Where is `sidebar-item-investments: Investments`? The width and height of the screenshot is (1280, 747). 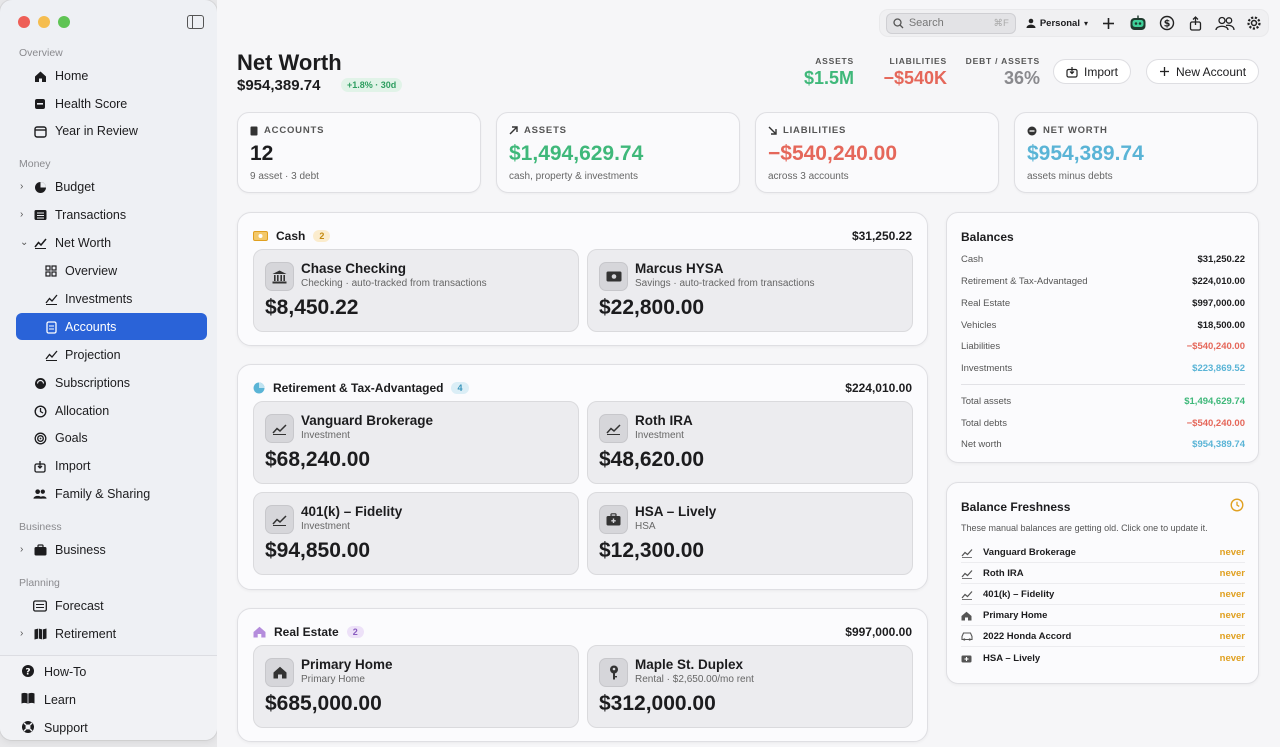 sidebar-item-investments: Investments is located at coordinates (111, 298).